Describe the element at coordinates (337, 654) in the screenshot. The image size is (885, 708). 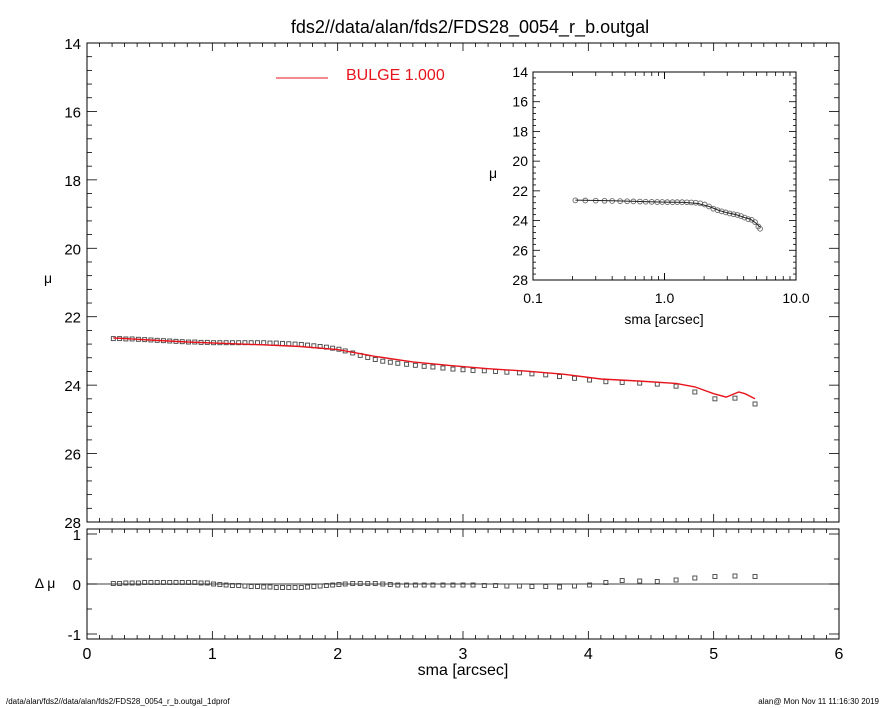
I see `x-tick-label: 2` at that location.